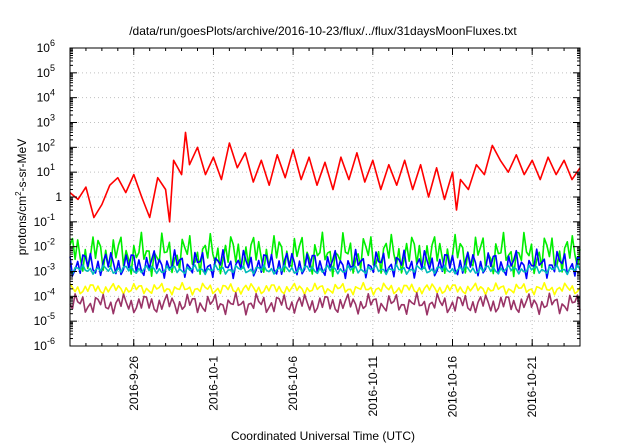  I want to click on x-tick-label: 2016-9-26, so click(134, 383).